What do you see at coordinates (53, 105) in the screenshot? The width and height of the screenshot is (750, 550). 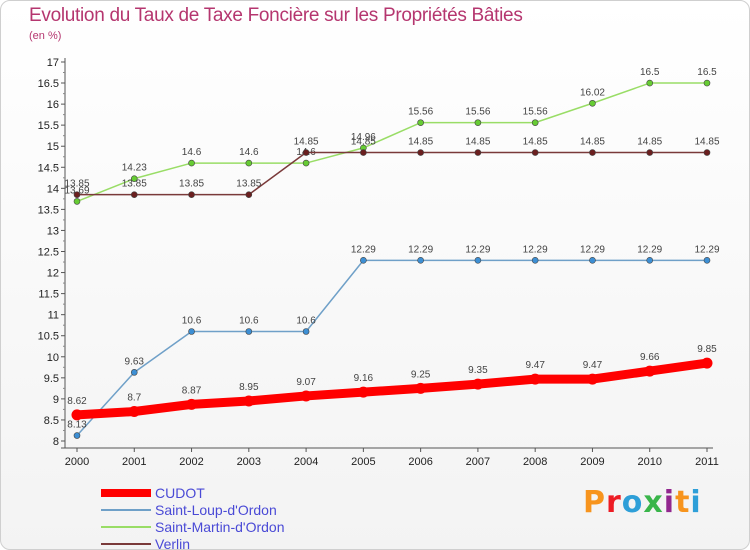 I see `y-tick-label: 16` at bounding box center [53, 105].